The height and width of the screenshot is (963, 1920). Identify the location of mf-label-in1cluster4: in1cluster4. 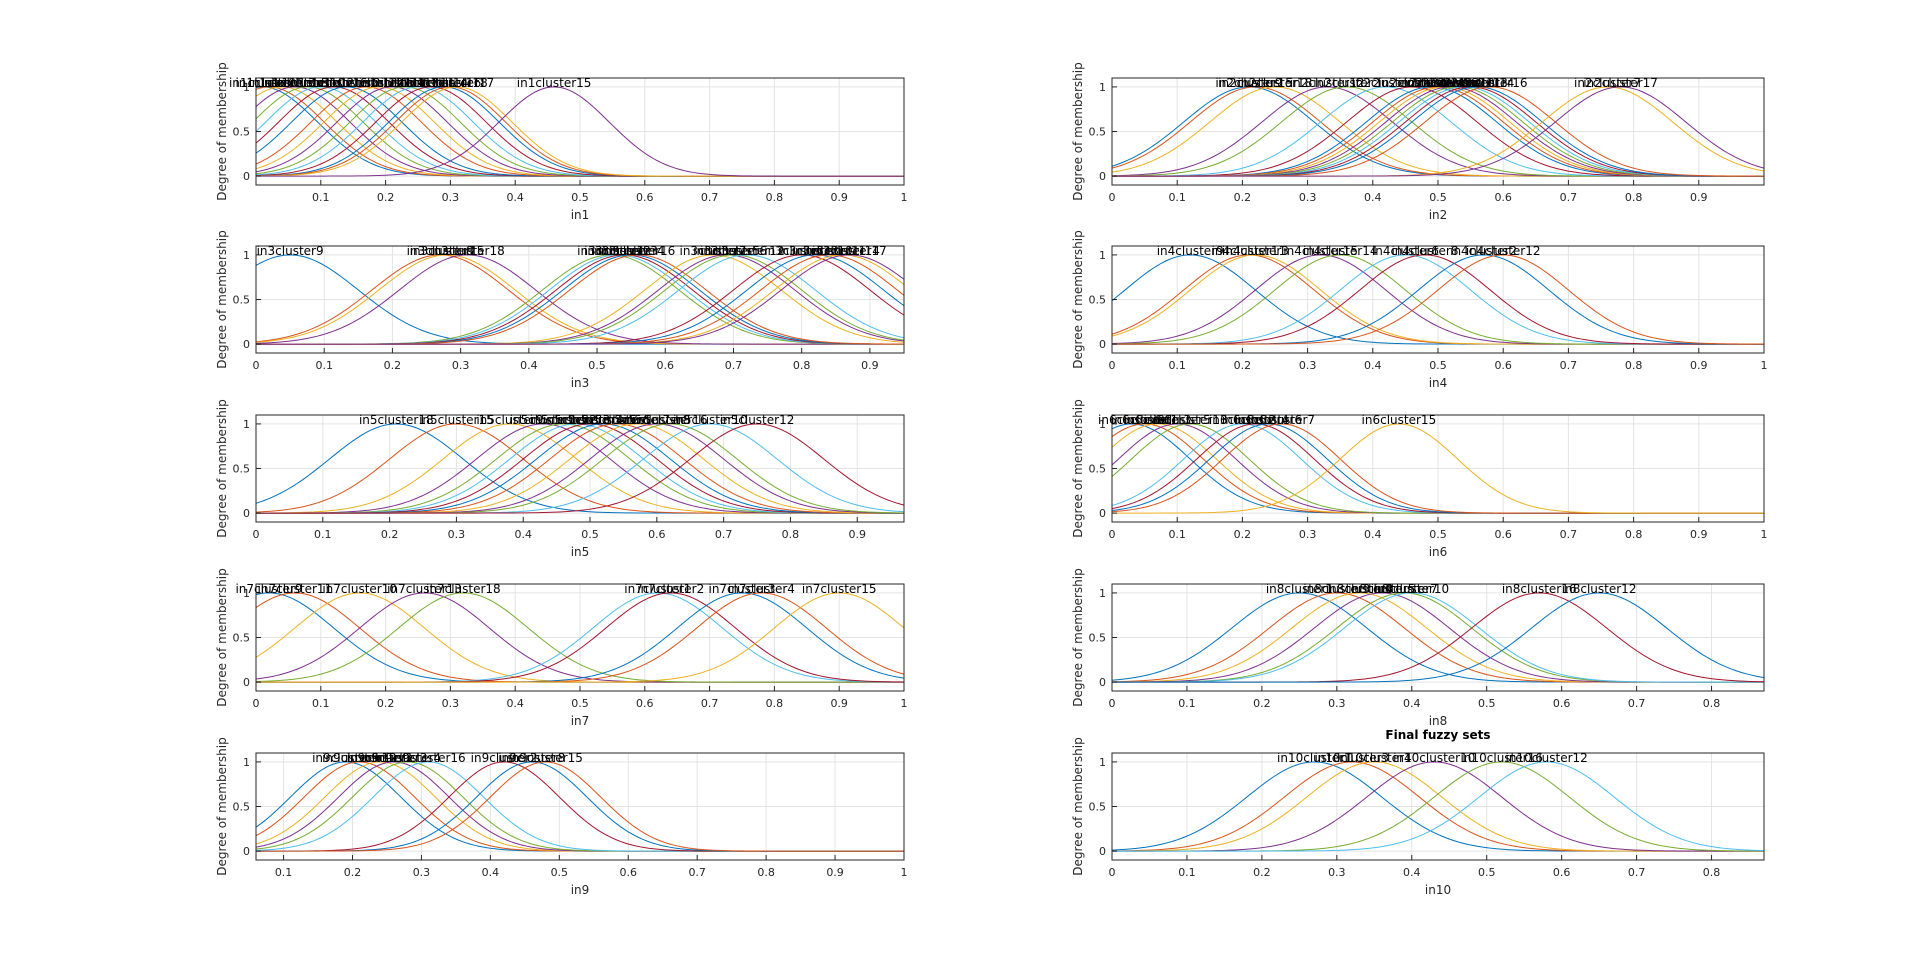
(392, 83).